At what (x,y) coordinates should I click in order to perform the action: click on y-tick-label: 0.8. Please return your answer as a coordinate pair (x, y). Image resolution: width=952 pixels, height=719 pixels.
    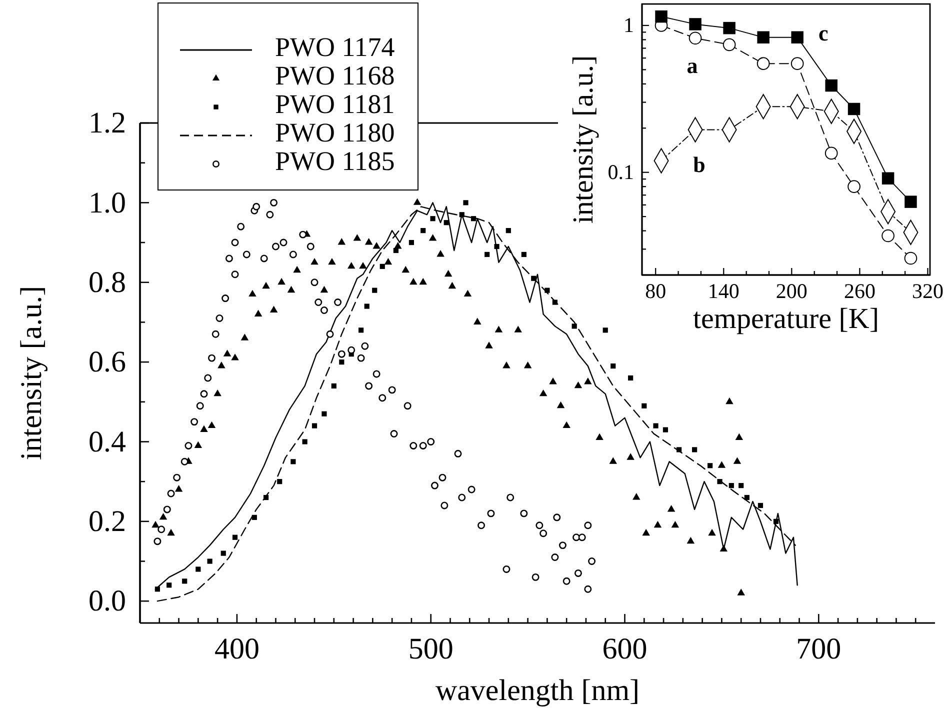
    Looking at the image, I should click on (107, 282).